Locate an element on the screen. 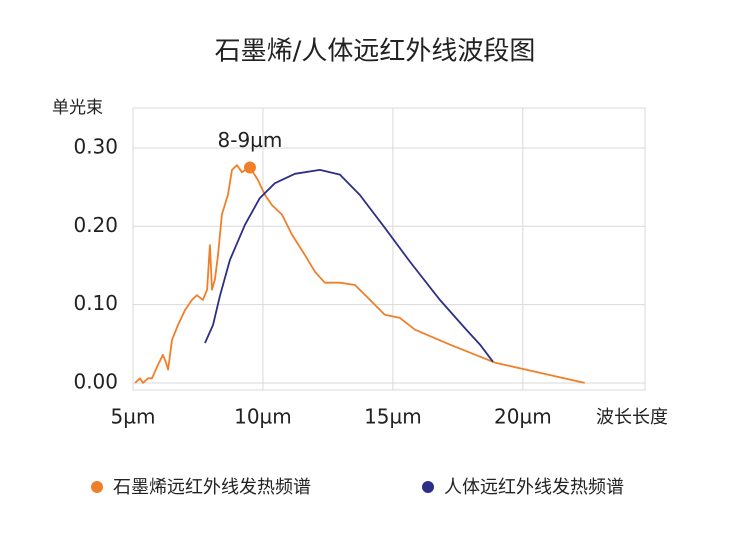  series-line is located at coordinates (349, 266).